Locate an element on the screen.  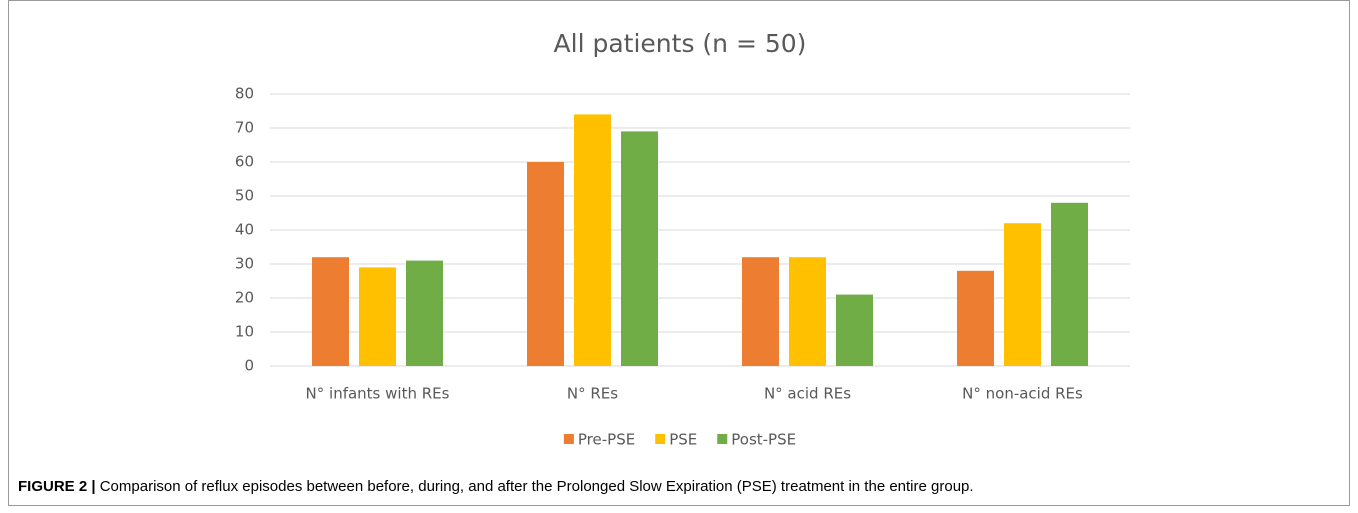
y-tick-label: 50 is located at coordinates (244, 196).